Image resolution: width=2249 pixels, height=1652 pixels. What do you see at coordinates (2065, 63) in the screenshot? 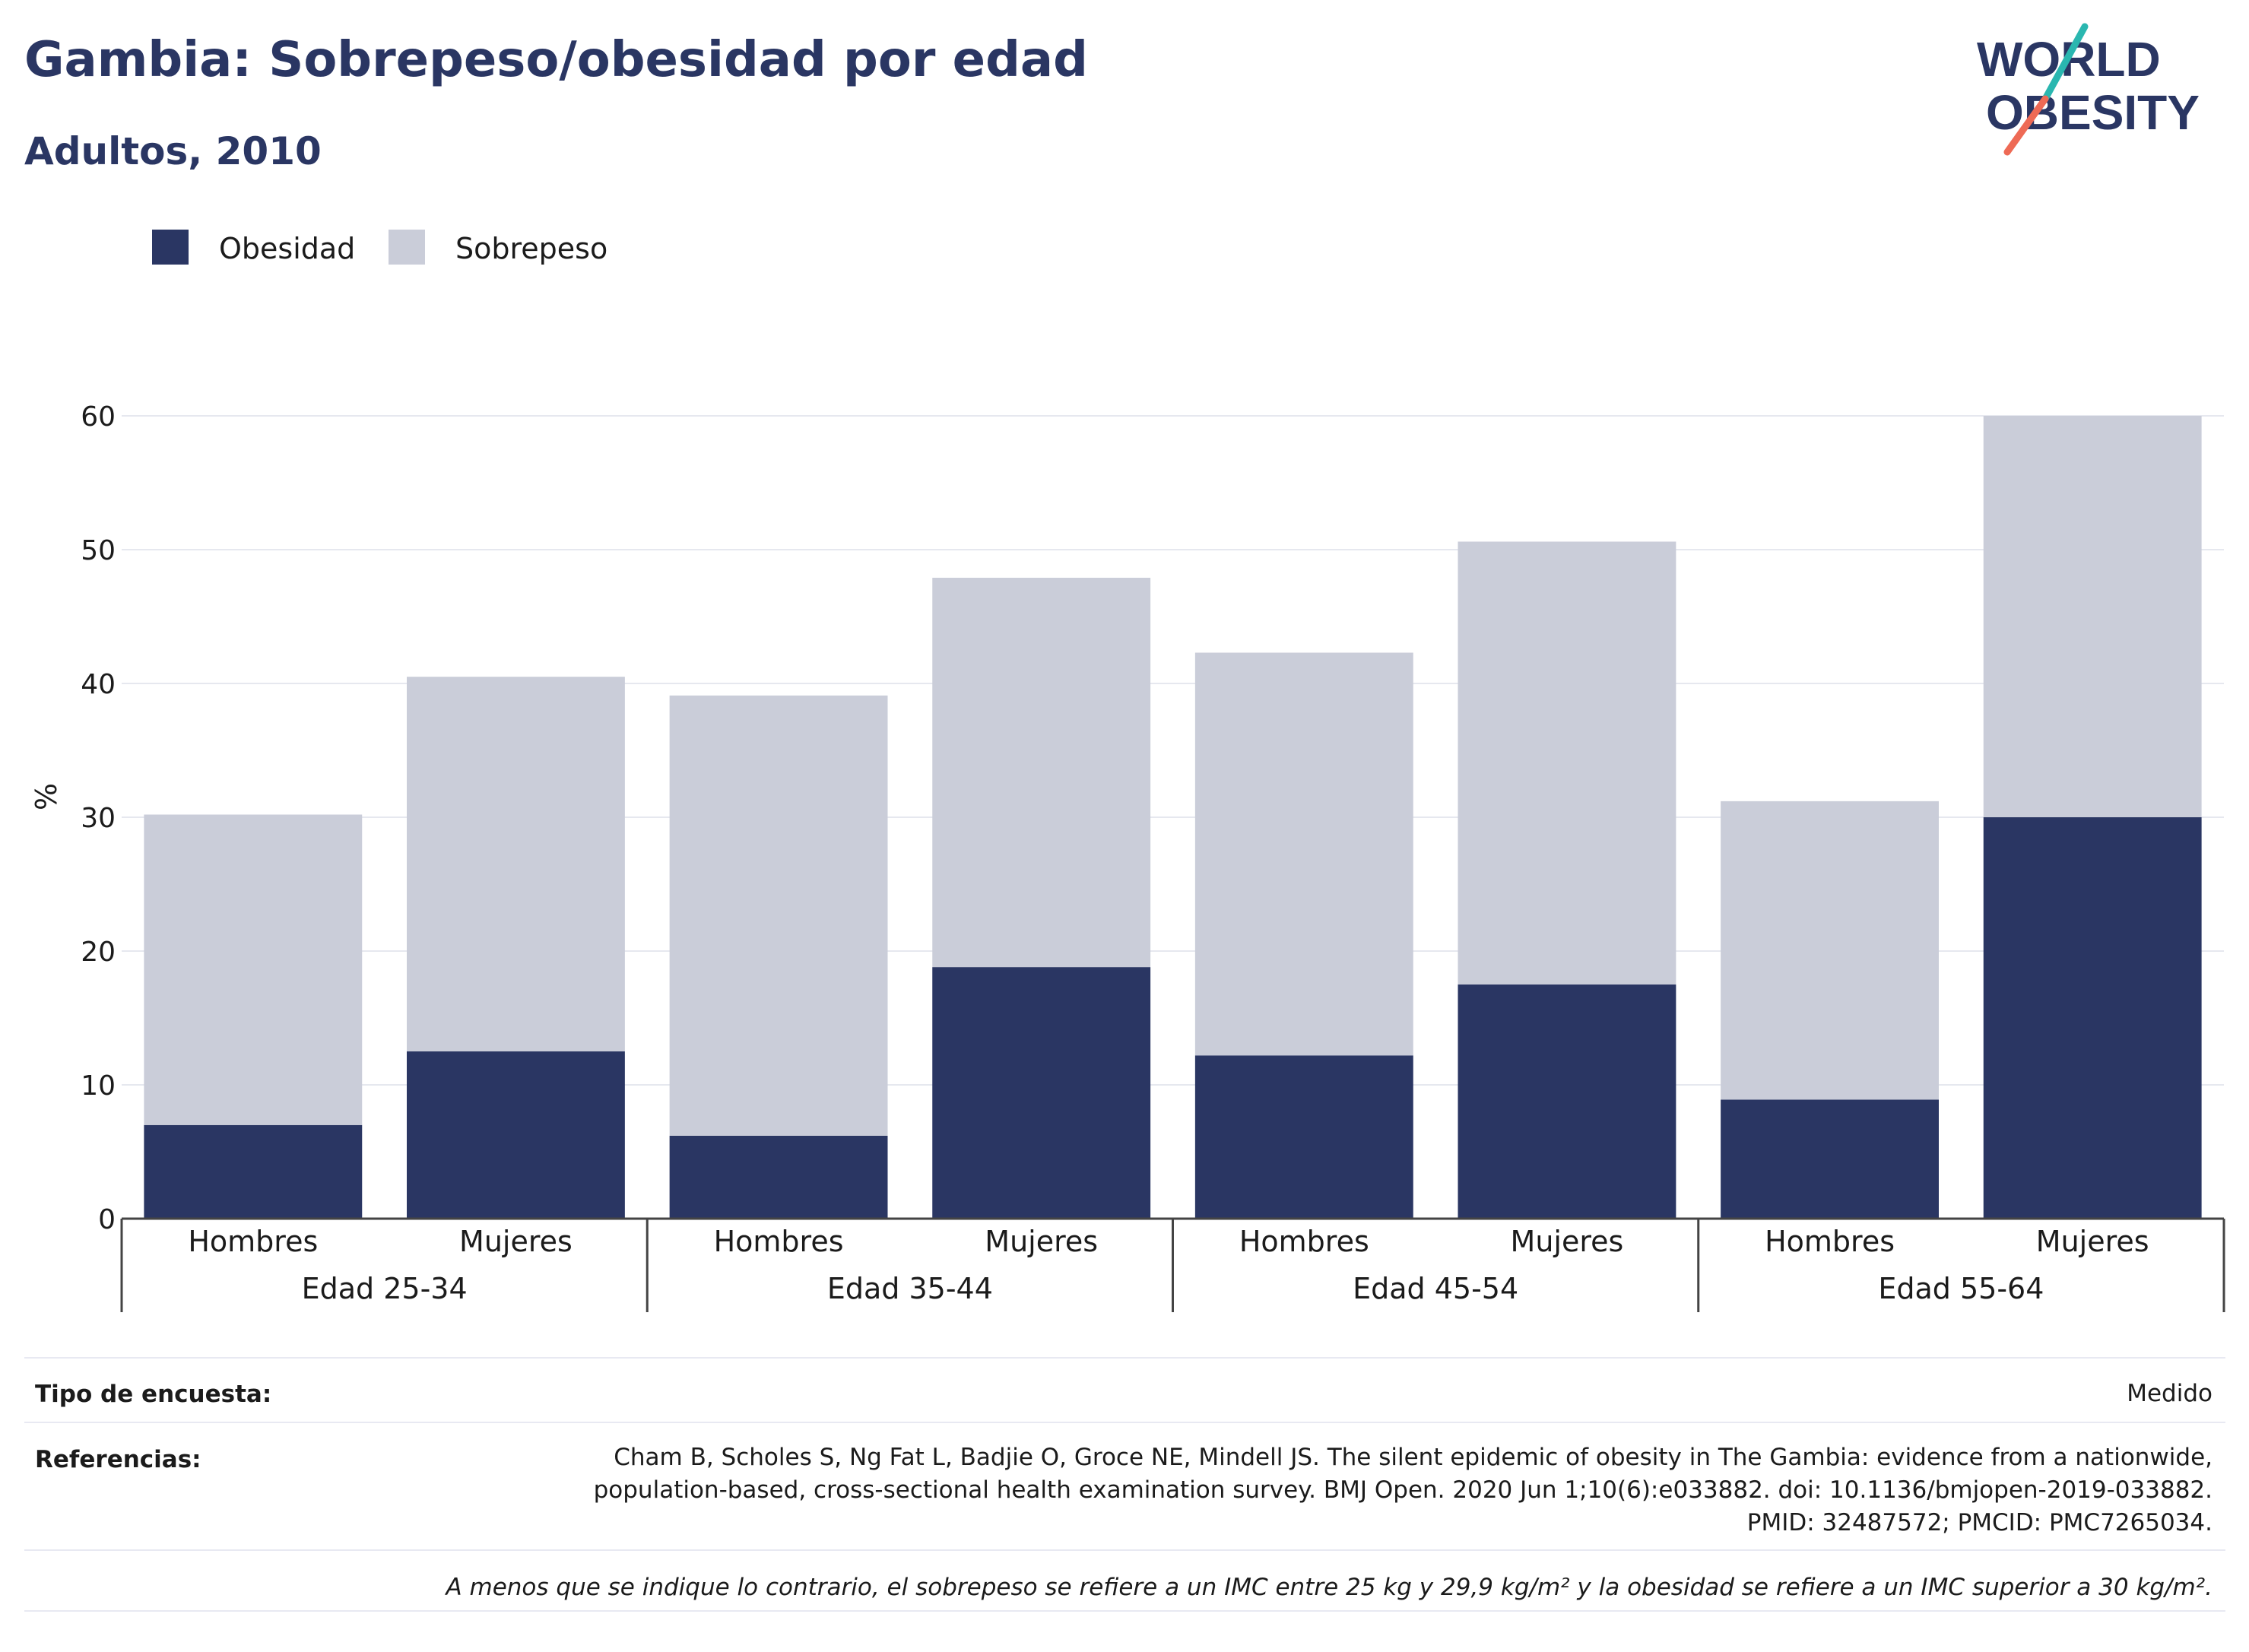
I see `logo-slash-upper` at bounding box center [2065, 63].